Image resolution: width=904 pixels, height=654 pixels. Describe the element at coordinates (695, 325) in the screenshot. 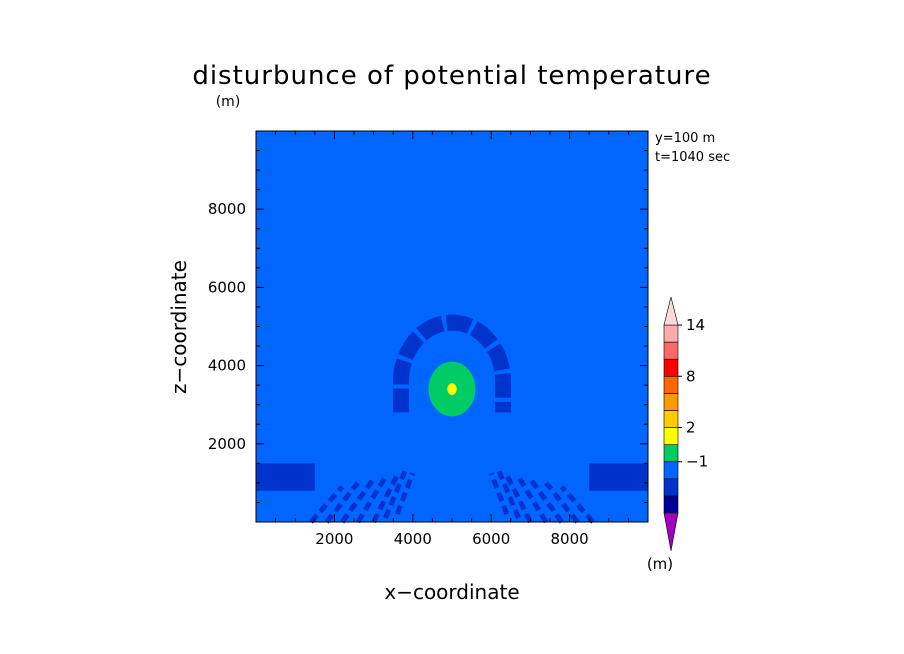

I see `colorbar-label: 14` at that location.